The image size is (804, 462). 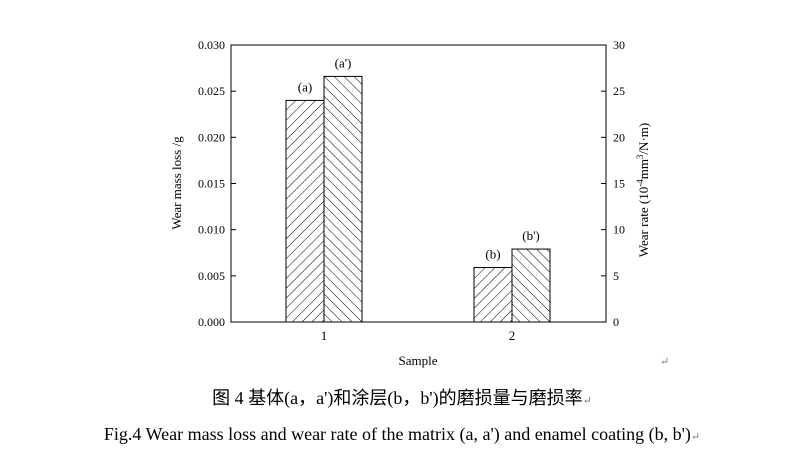 I want to click on y2-label-mid: mm, so click(x=643, y=169).